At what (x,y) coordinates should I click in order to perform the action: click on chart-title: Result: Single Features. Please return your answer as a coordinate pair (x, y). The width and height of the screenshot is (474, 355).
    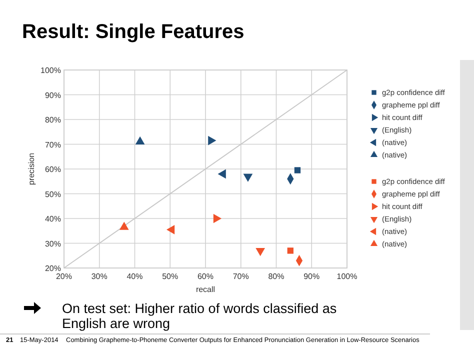
    Looking at the image, I should click on (133, 32).